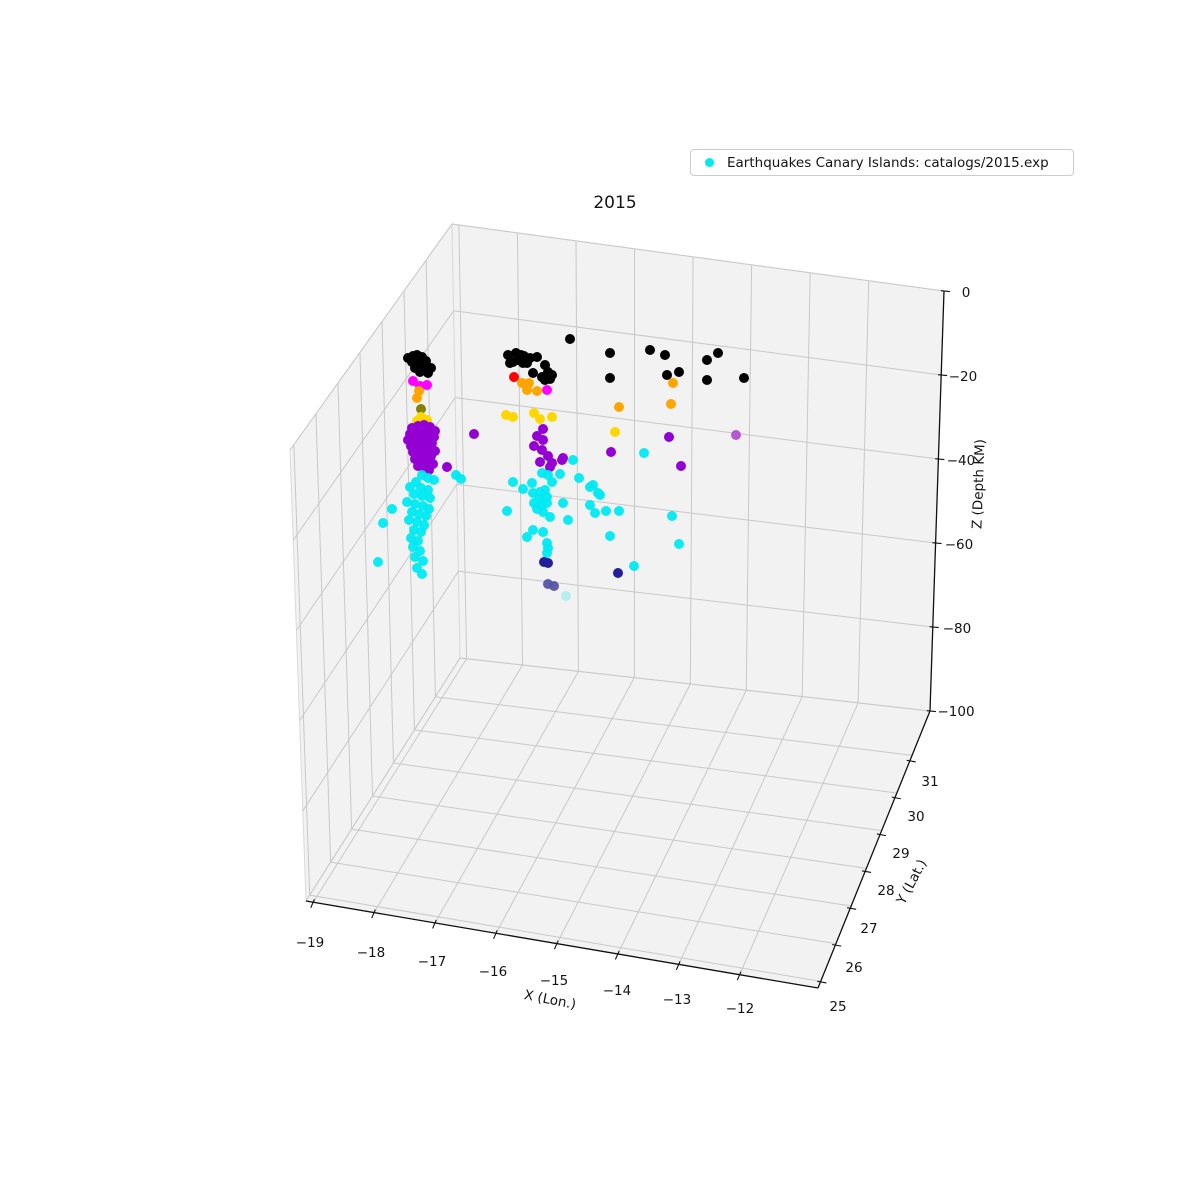 The width and height of the screenshot is (1200, 1200). I want to click on series-orchid, so click(736, 435).